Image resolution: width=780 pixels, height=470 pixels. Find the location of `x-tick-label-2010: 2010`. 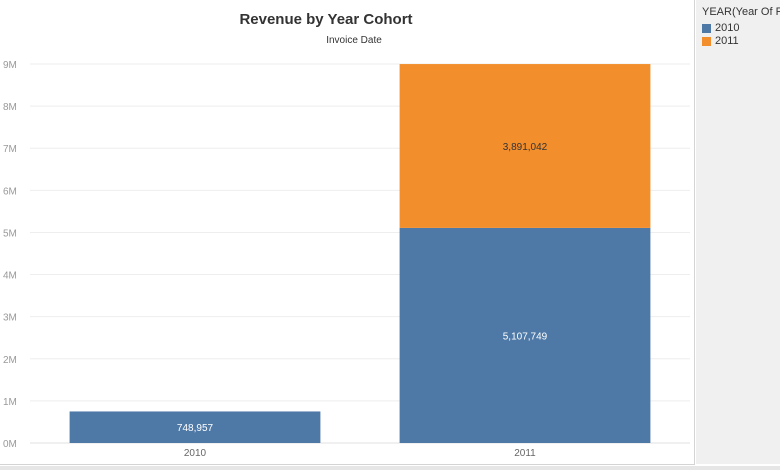

x-tick-label-2010: 2010 is located at coordinates (195, 453).